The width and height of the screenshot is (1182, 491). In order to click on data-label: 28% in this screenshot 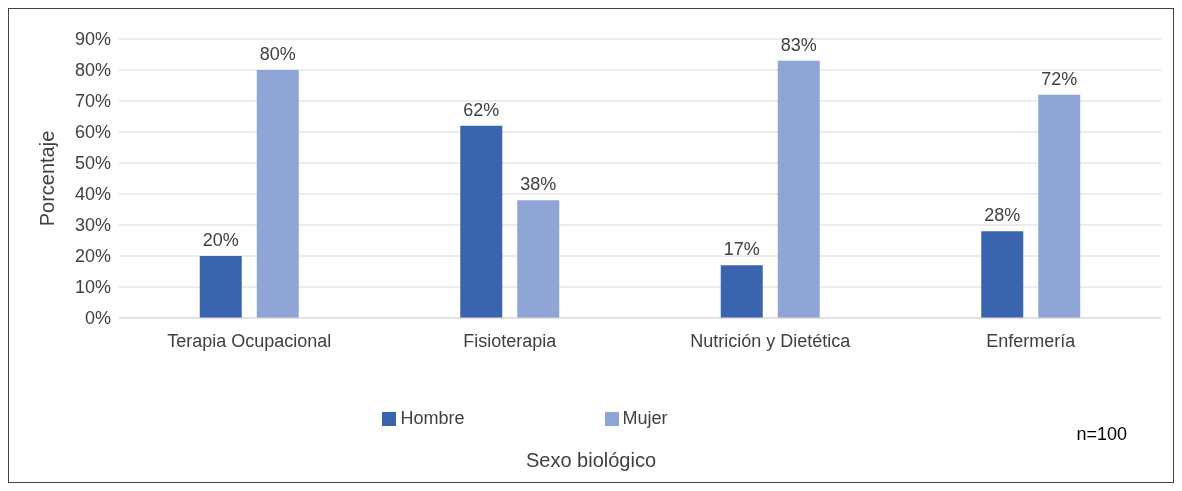, I will do `click(1002, 215)`.